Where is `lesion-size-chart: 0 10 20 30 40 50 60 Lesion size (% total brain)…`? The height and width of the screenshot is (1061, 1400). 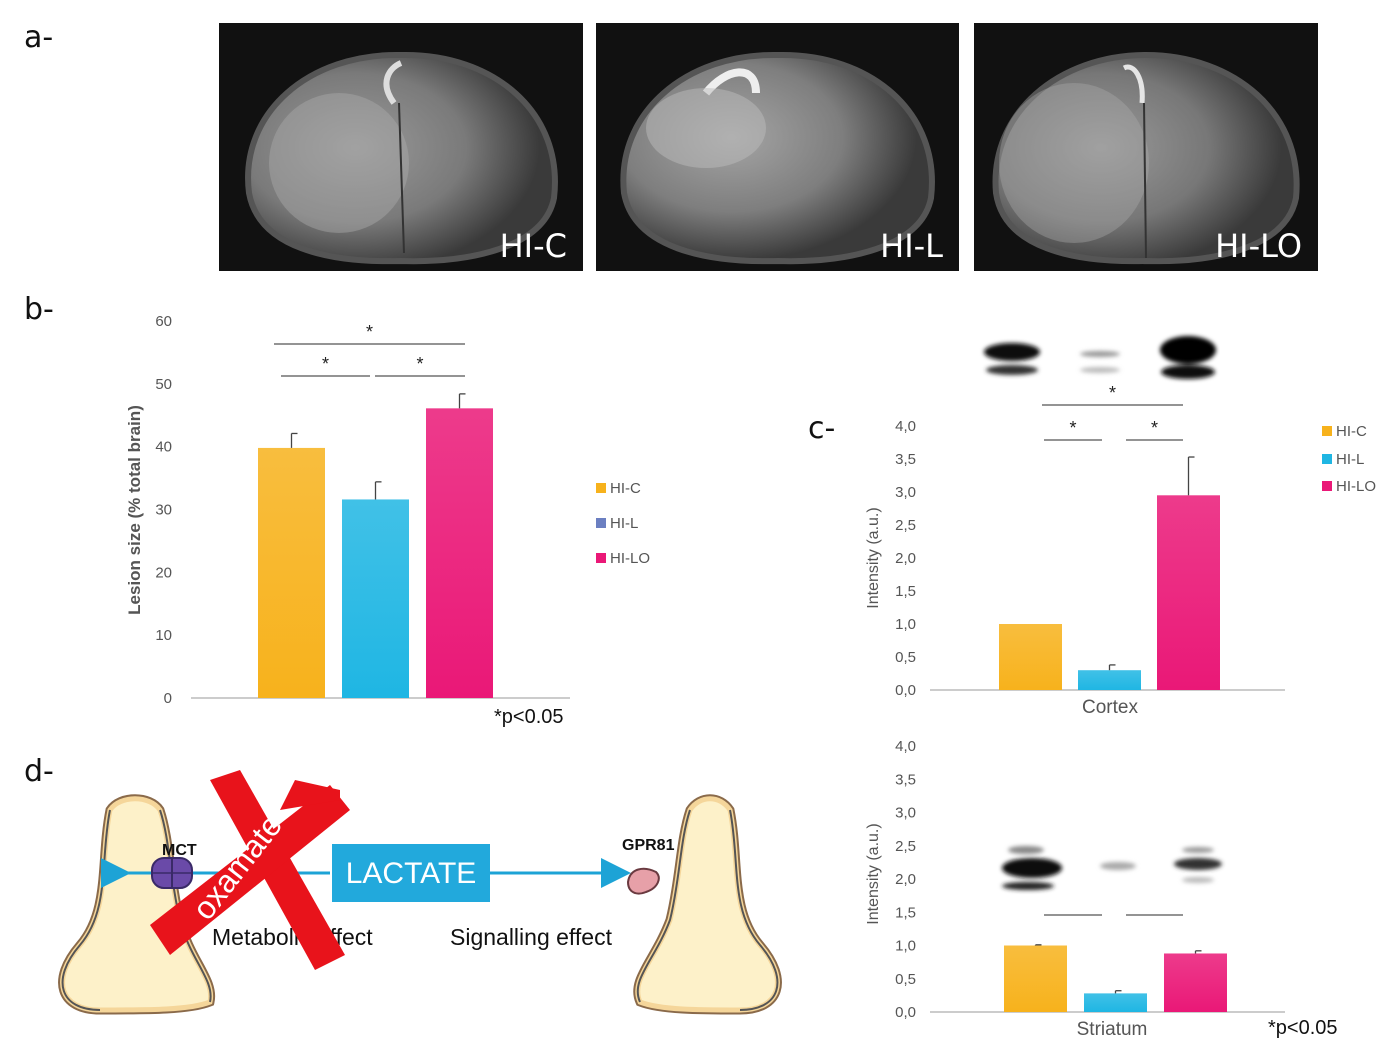
lesion-size-chart: 0 10 20 30 40 50 60 Lesion size (% total brain)… is located at coordinates (347, 510).